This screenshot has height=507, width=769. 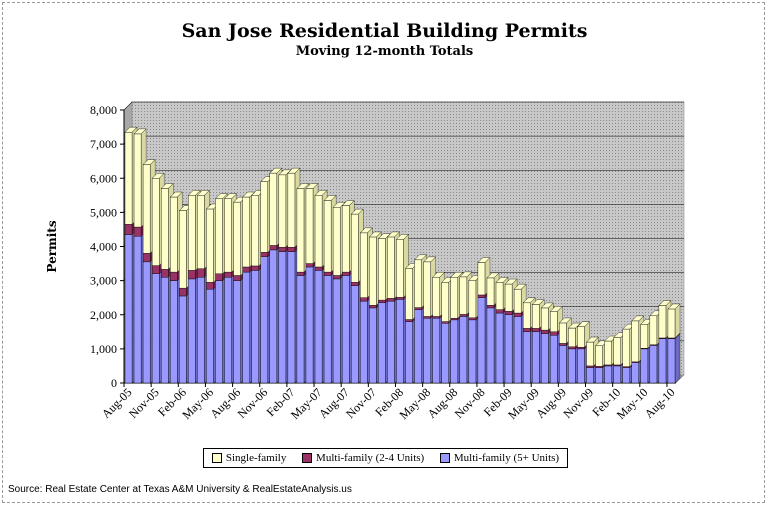 What do you see at coordinates (103, 315) in the screenshot?
I see `y-tick-label: 2,000` at bounding box center [103, 315].